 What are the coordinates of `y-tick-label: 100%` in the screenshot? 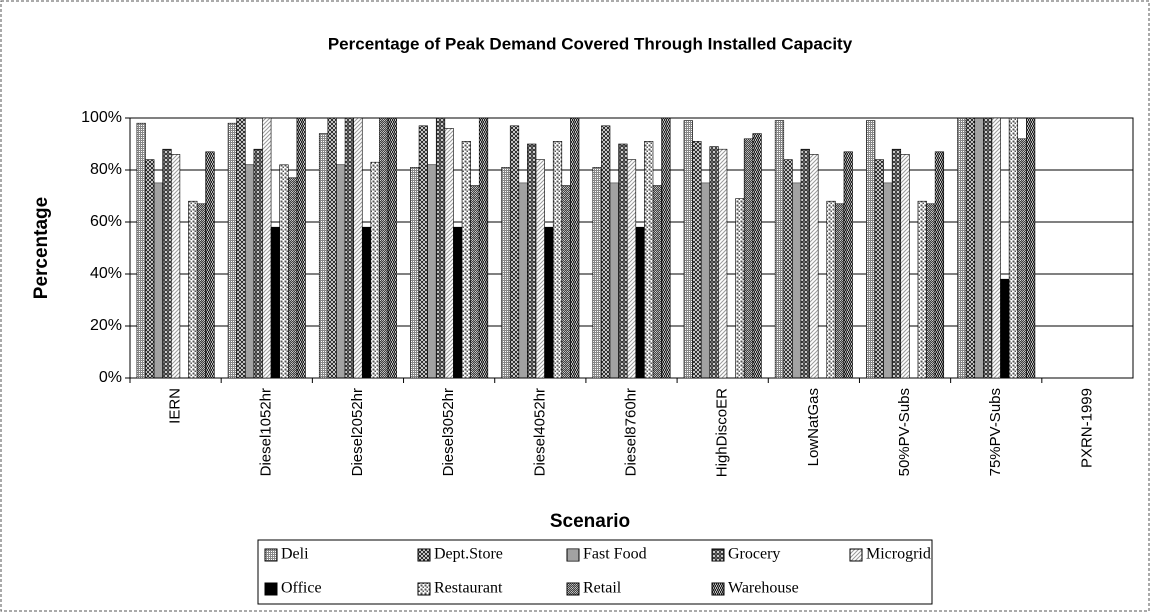 It's located at (101, 117).